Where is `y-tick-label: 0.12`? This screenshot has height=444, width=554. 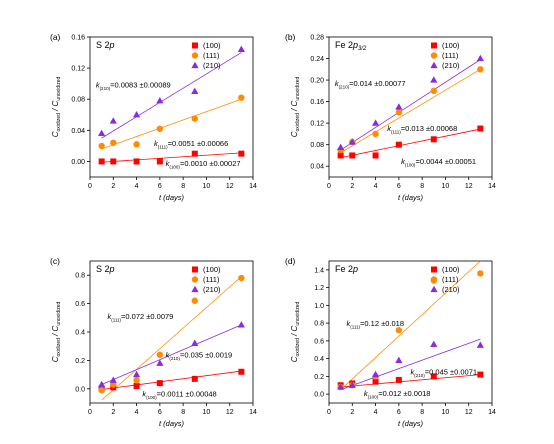 y-tick-label: 0.12 is located at coordinates (317, 124).